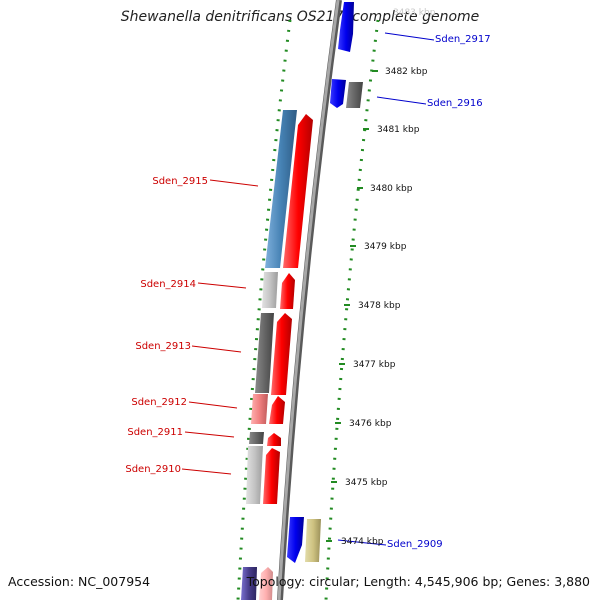  Describe the element at coordinates (463, 39) in the screenshot. I see `gene-label-sden-2917: Sden_2917` at that location.